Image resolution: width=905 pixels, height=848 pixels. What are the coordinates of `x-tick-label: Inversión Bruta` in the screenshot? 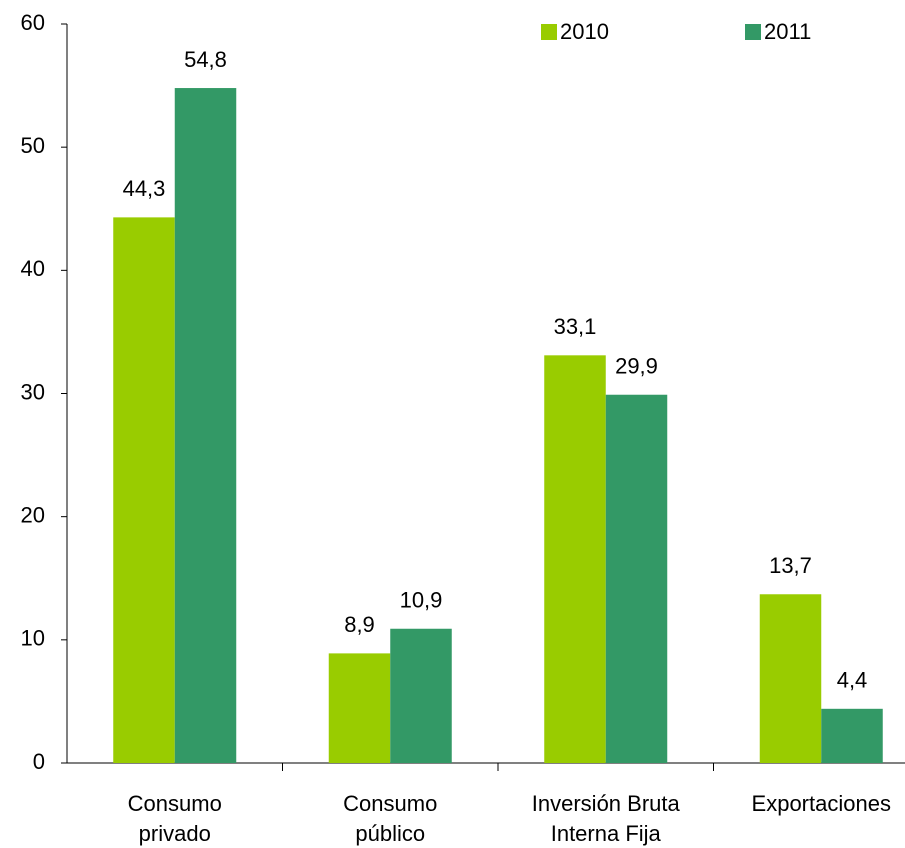 It's located at (606, 803).